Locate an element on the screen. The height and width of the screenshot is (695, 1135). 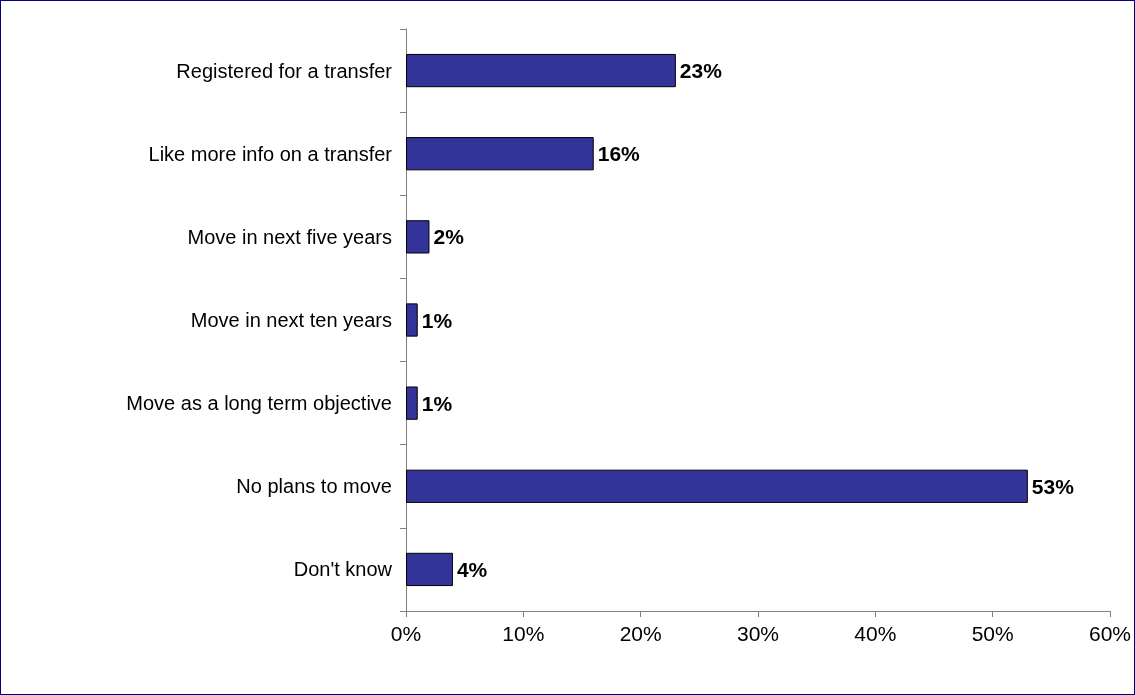
y-tick-label: Move as a long term objective is located at coordinates (259, 403).